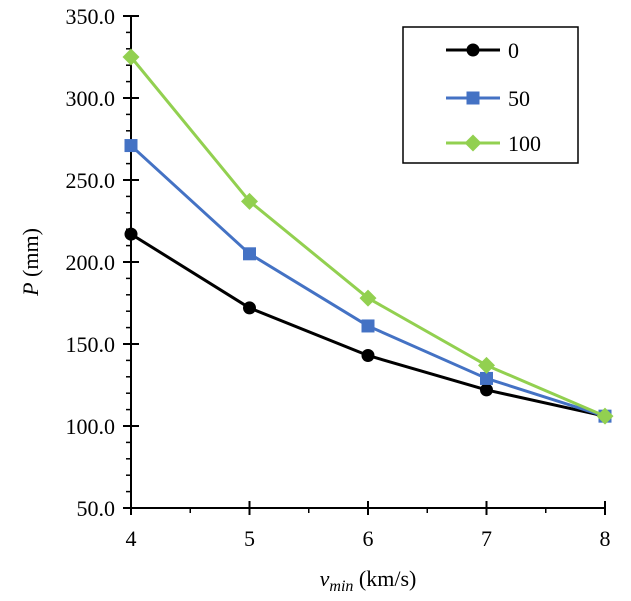  Describe the element at coordinates (605, 538) in the screenshot. I see `x-tick-label: 8` at that location.